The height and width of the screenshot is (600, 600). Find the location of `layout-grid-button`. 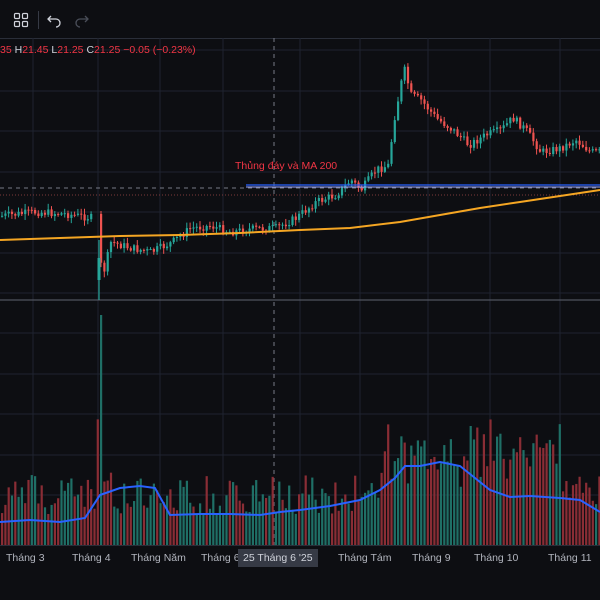

layout-grid-button is located at coordinates (21, 20).